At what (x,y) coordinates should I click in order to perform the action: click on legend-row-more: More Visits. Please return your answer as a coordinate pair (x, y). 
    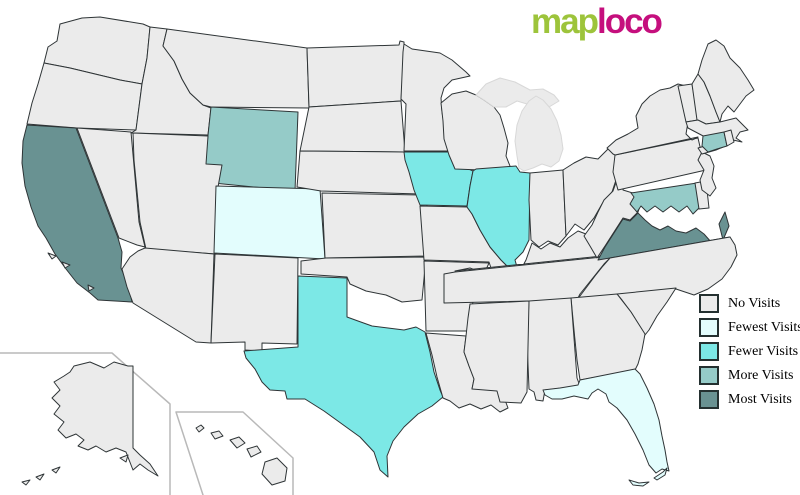
    Looking at the image, I should click on (749, 375).